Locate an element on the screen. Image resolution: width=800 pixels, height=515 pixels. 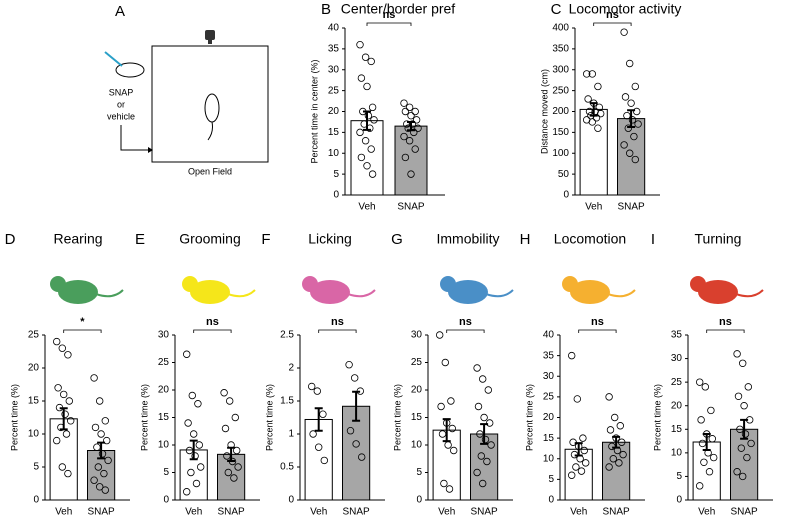
panel-label: I is located at coordinates (653, 239).